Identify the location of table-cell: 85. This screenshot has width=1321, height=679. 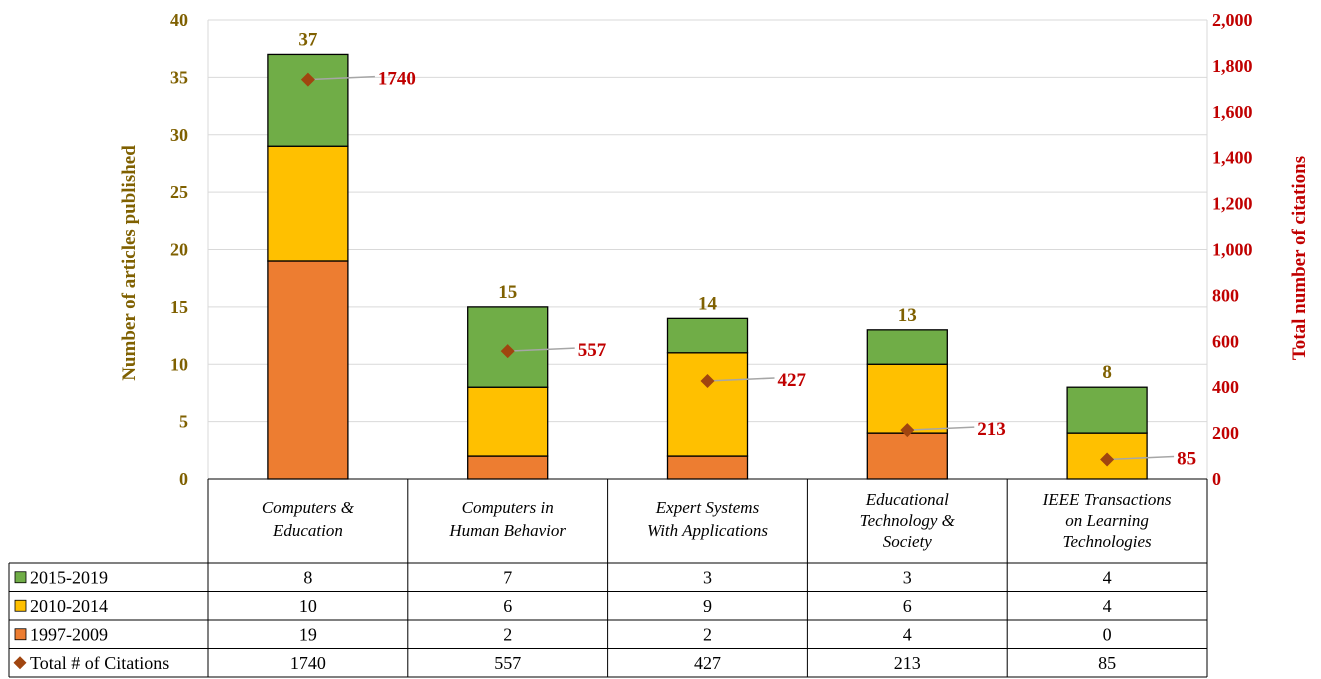
(1107, 663).